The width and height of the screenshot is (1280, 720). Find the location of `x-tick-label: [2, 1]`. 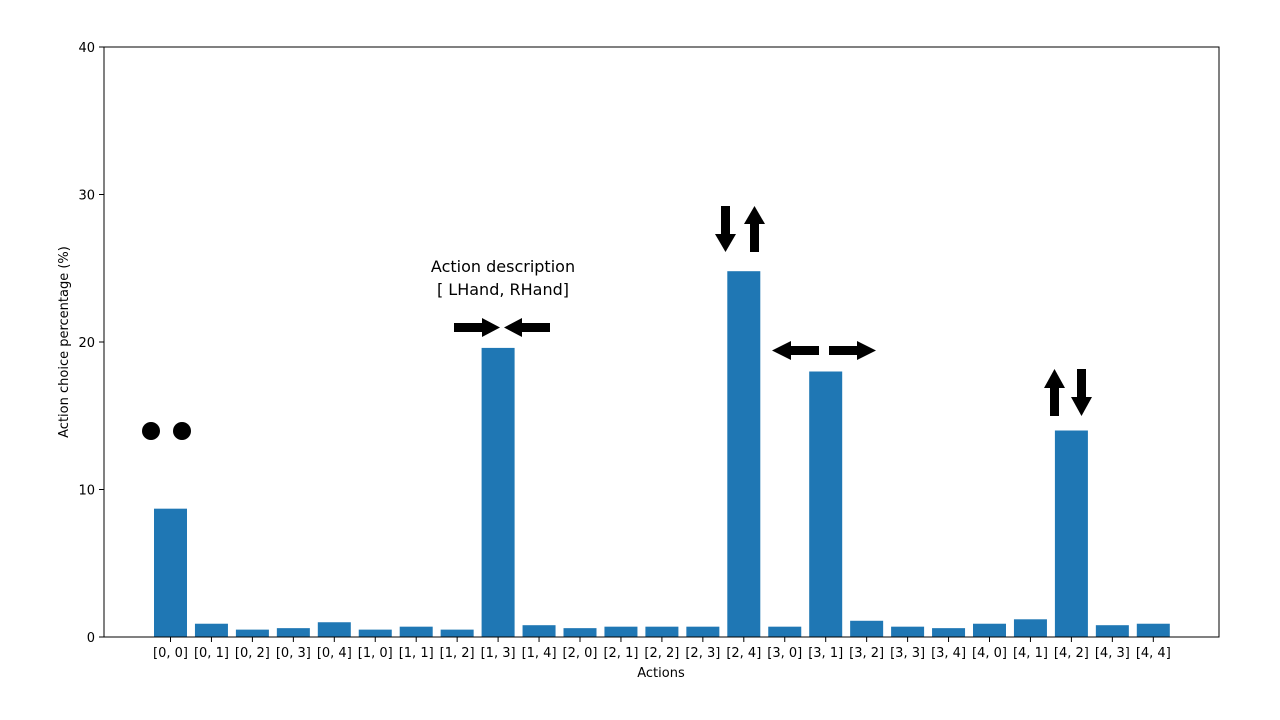

x-tick-label: [2, 1] is located at coordinates (620, 653).